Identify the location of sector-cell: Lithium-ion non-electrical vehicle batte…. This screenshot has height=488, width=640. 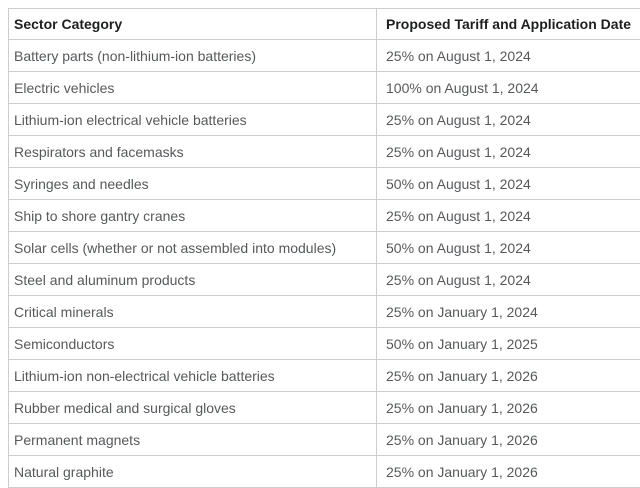
(193, 376).